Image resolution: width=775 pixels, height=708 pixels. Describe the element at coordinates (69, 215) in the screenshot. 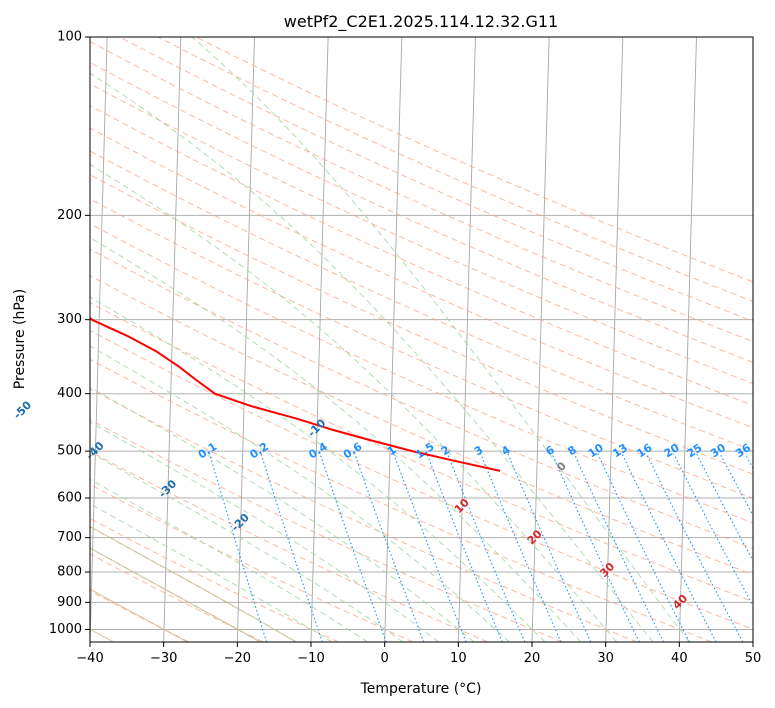

I see `y-tick-label: 200` at that location.